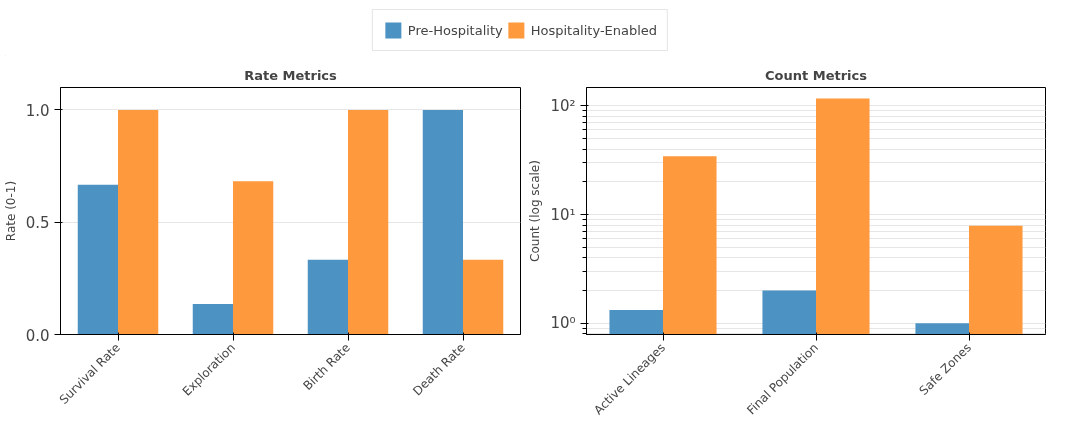 The width and height of the screenshot is (1067, 434). Describe the element at coordinates (37, 335) in the screenshot. I see `y-tick-label: 0.0` at that location.